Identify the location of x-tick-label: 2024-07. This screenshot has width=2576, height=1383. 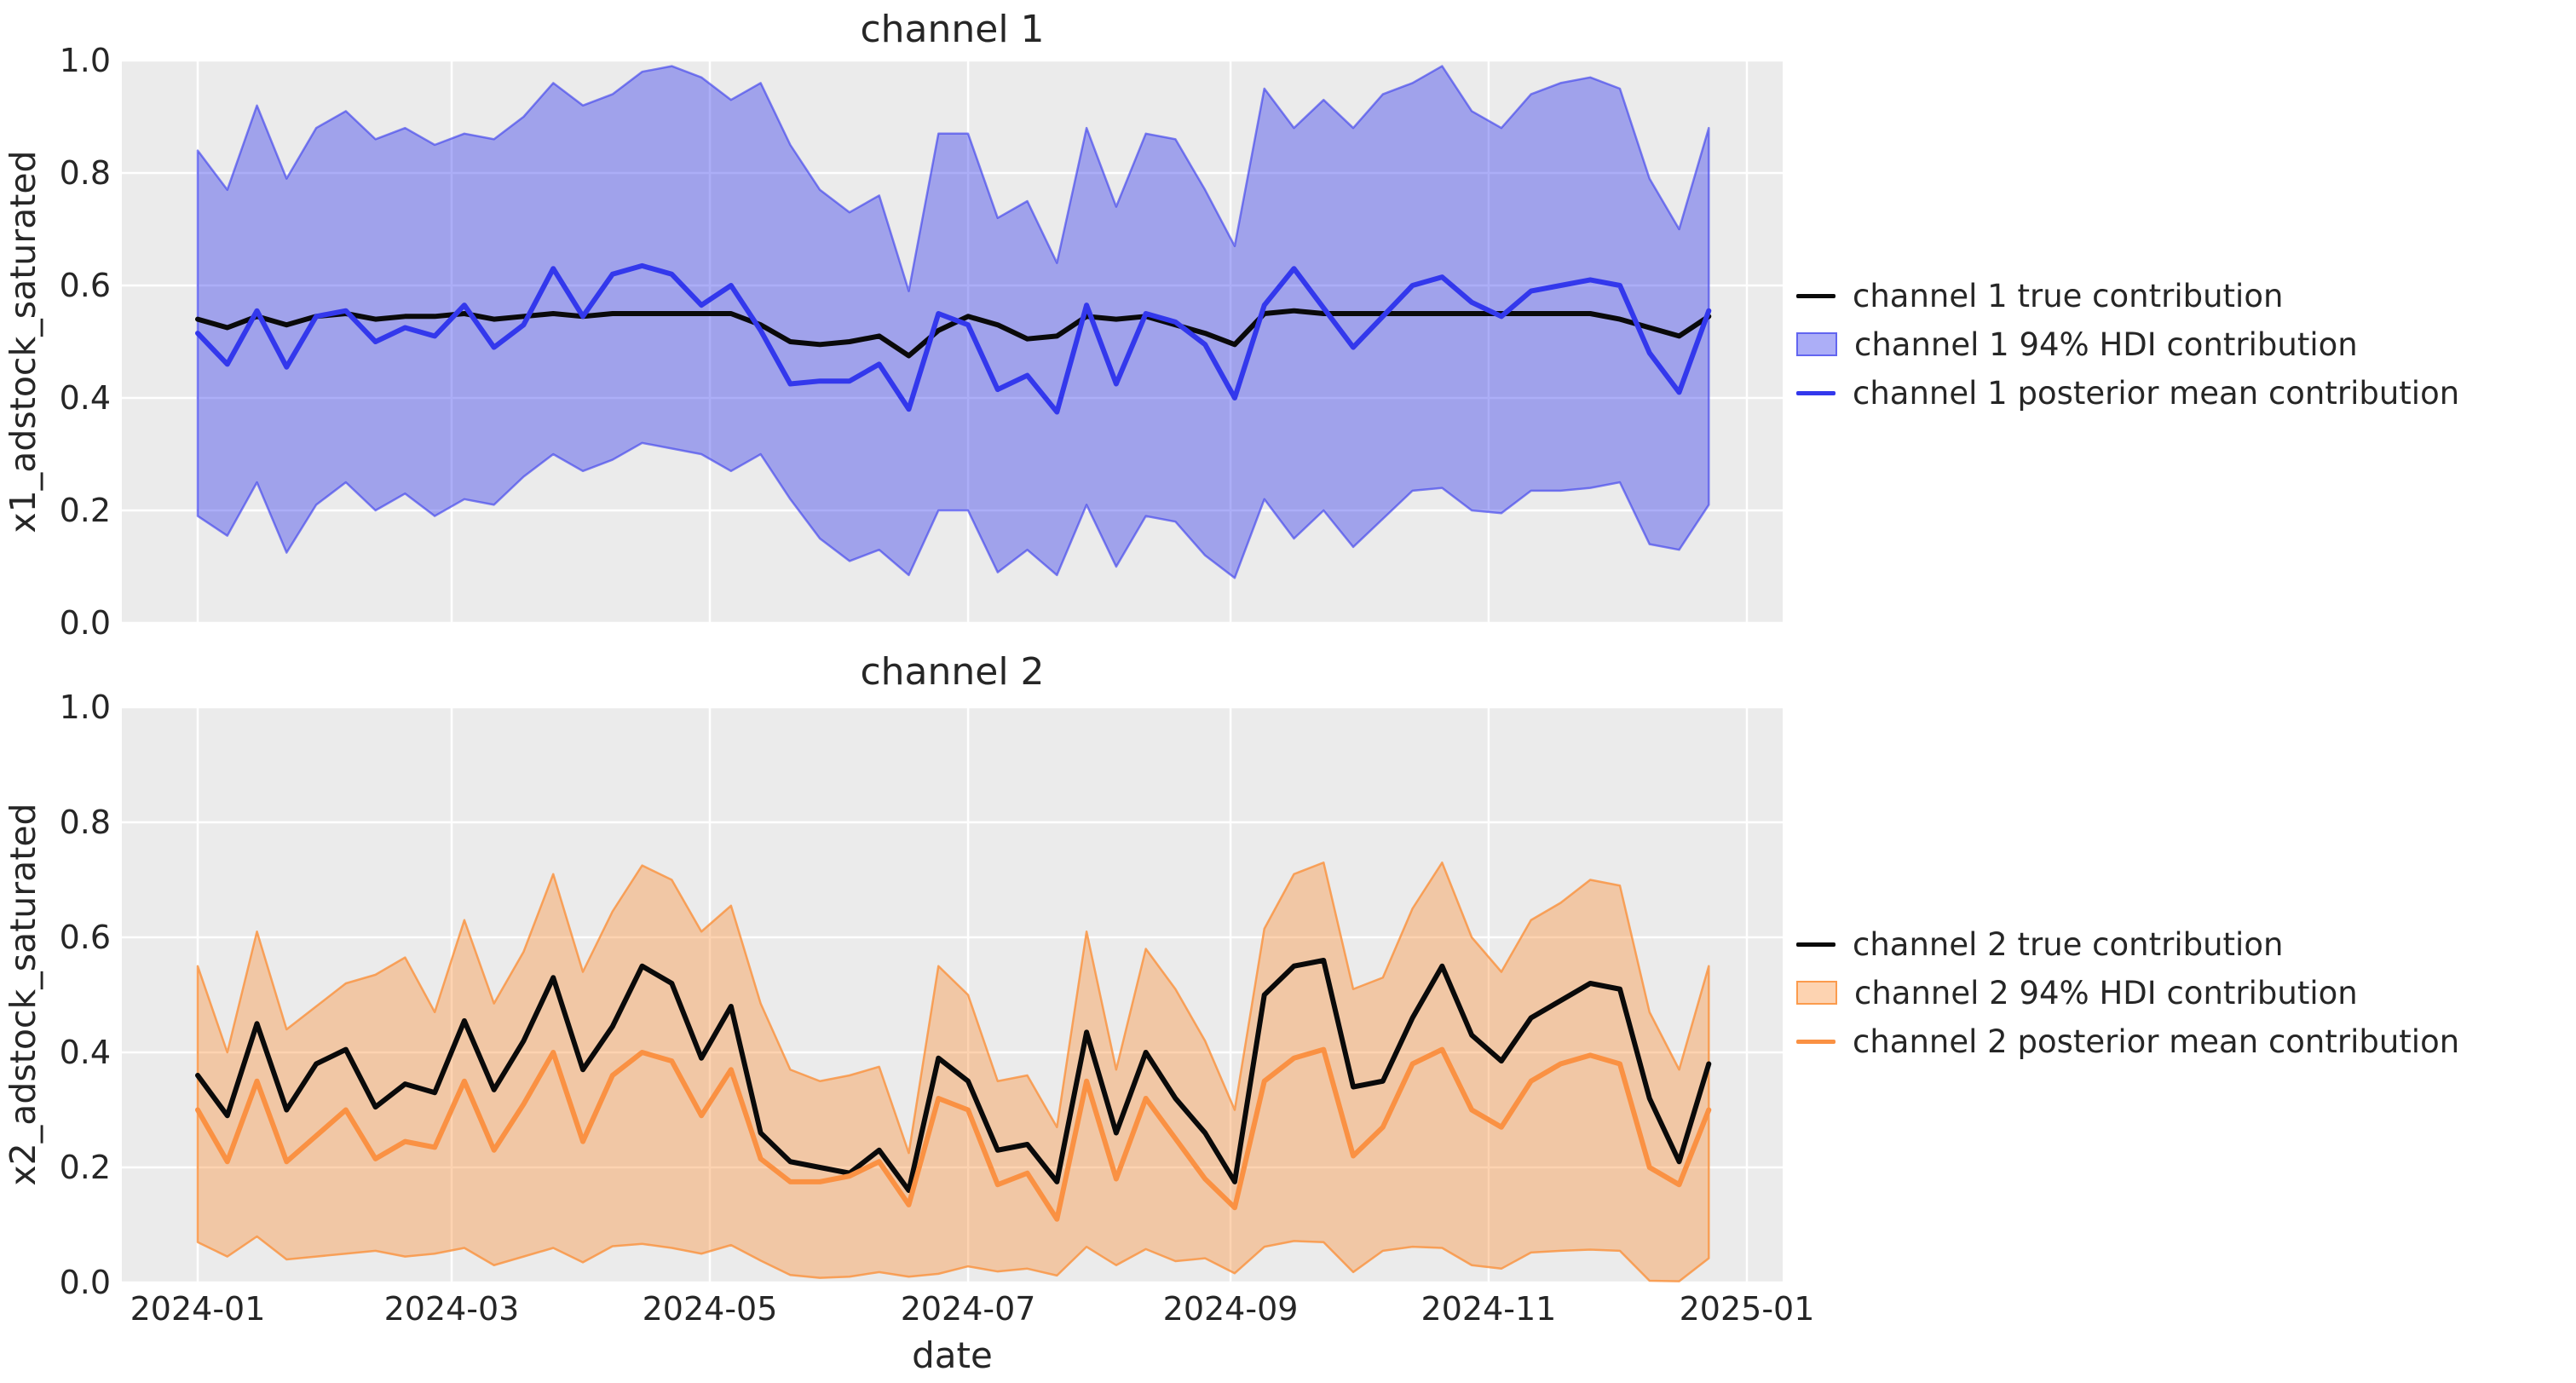
(968, 1309).